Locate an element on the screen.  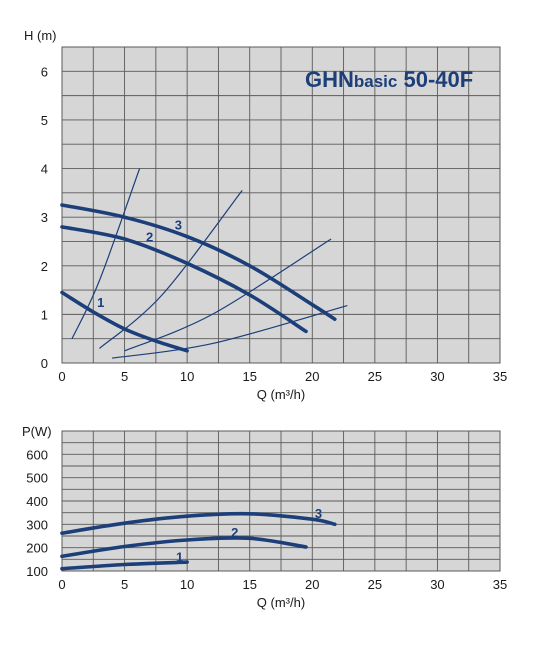
y-tick-label: 400 is located at coordinates (37, 501).